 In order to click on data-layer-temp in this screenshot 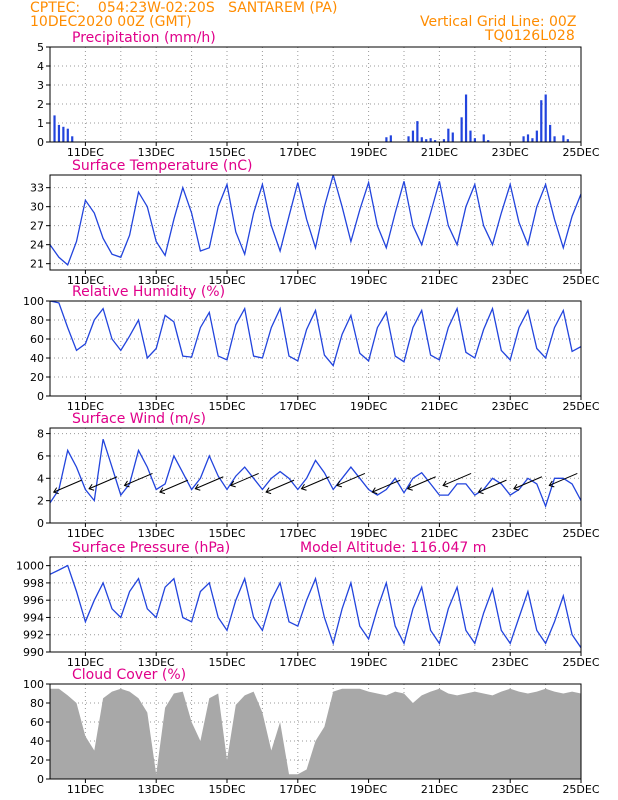, I will do `click(315, 221)`.